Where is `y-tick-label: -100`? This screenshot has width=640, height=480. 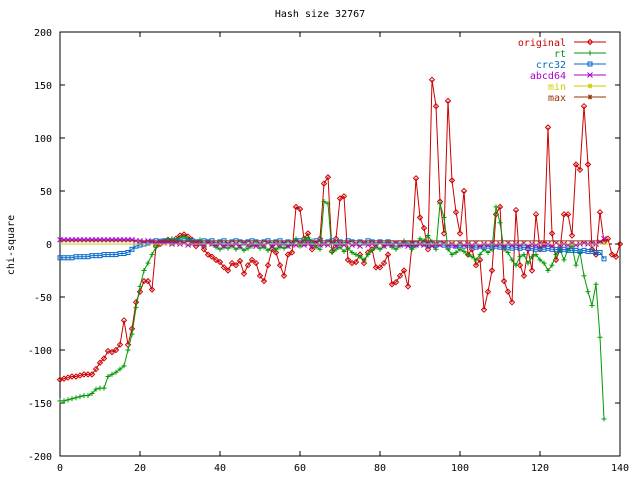 y-tick-label: -100 is located at coordinates (40, 351).